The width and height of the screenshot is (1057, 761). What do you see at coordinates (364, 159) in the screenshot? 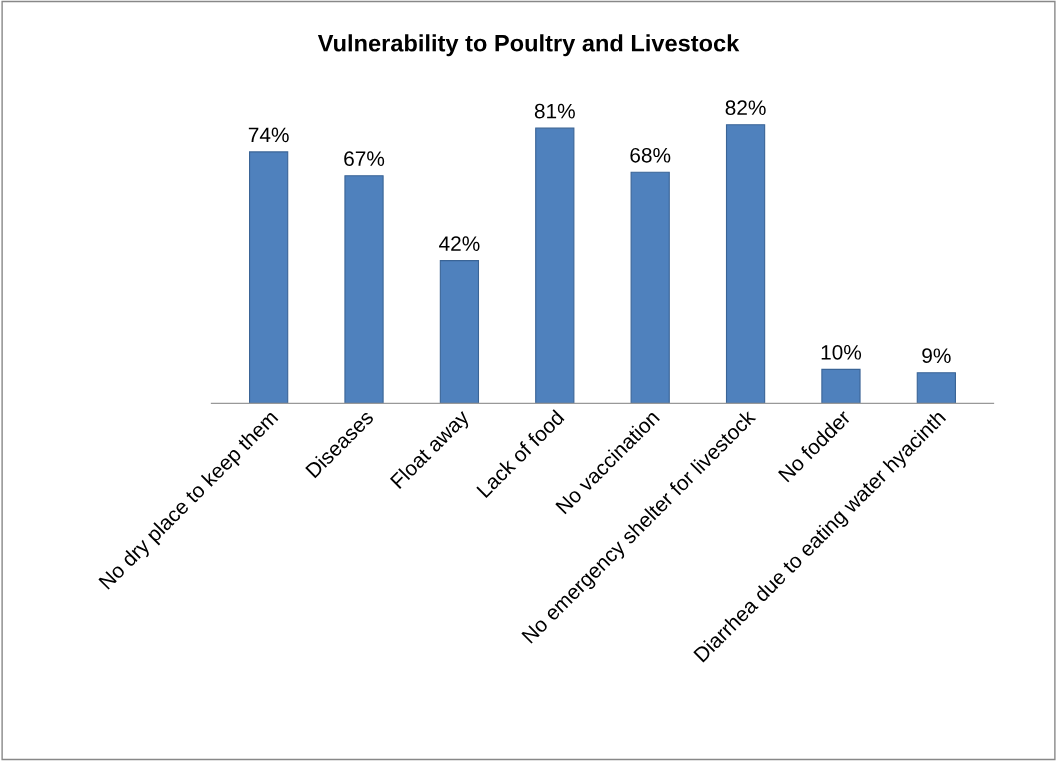
I see `data-label: 67%` at bounding box center [364, 159].